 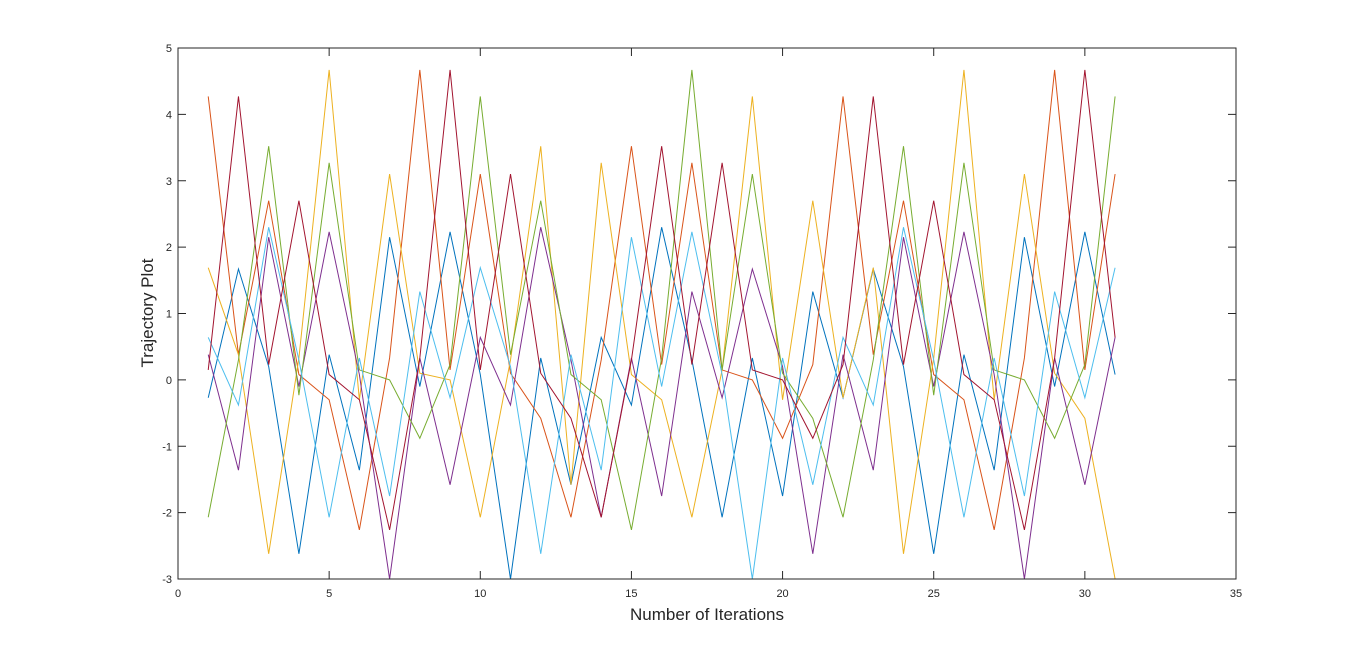 I want to click on y-tick-label: 5, so click(x=169, y=49).